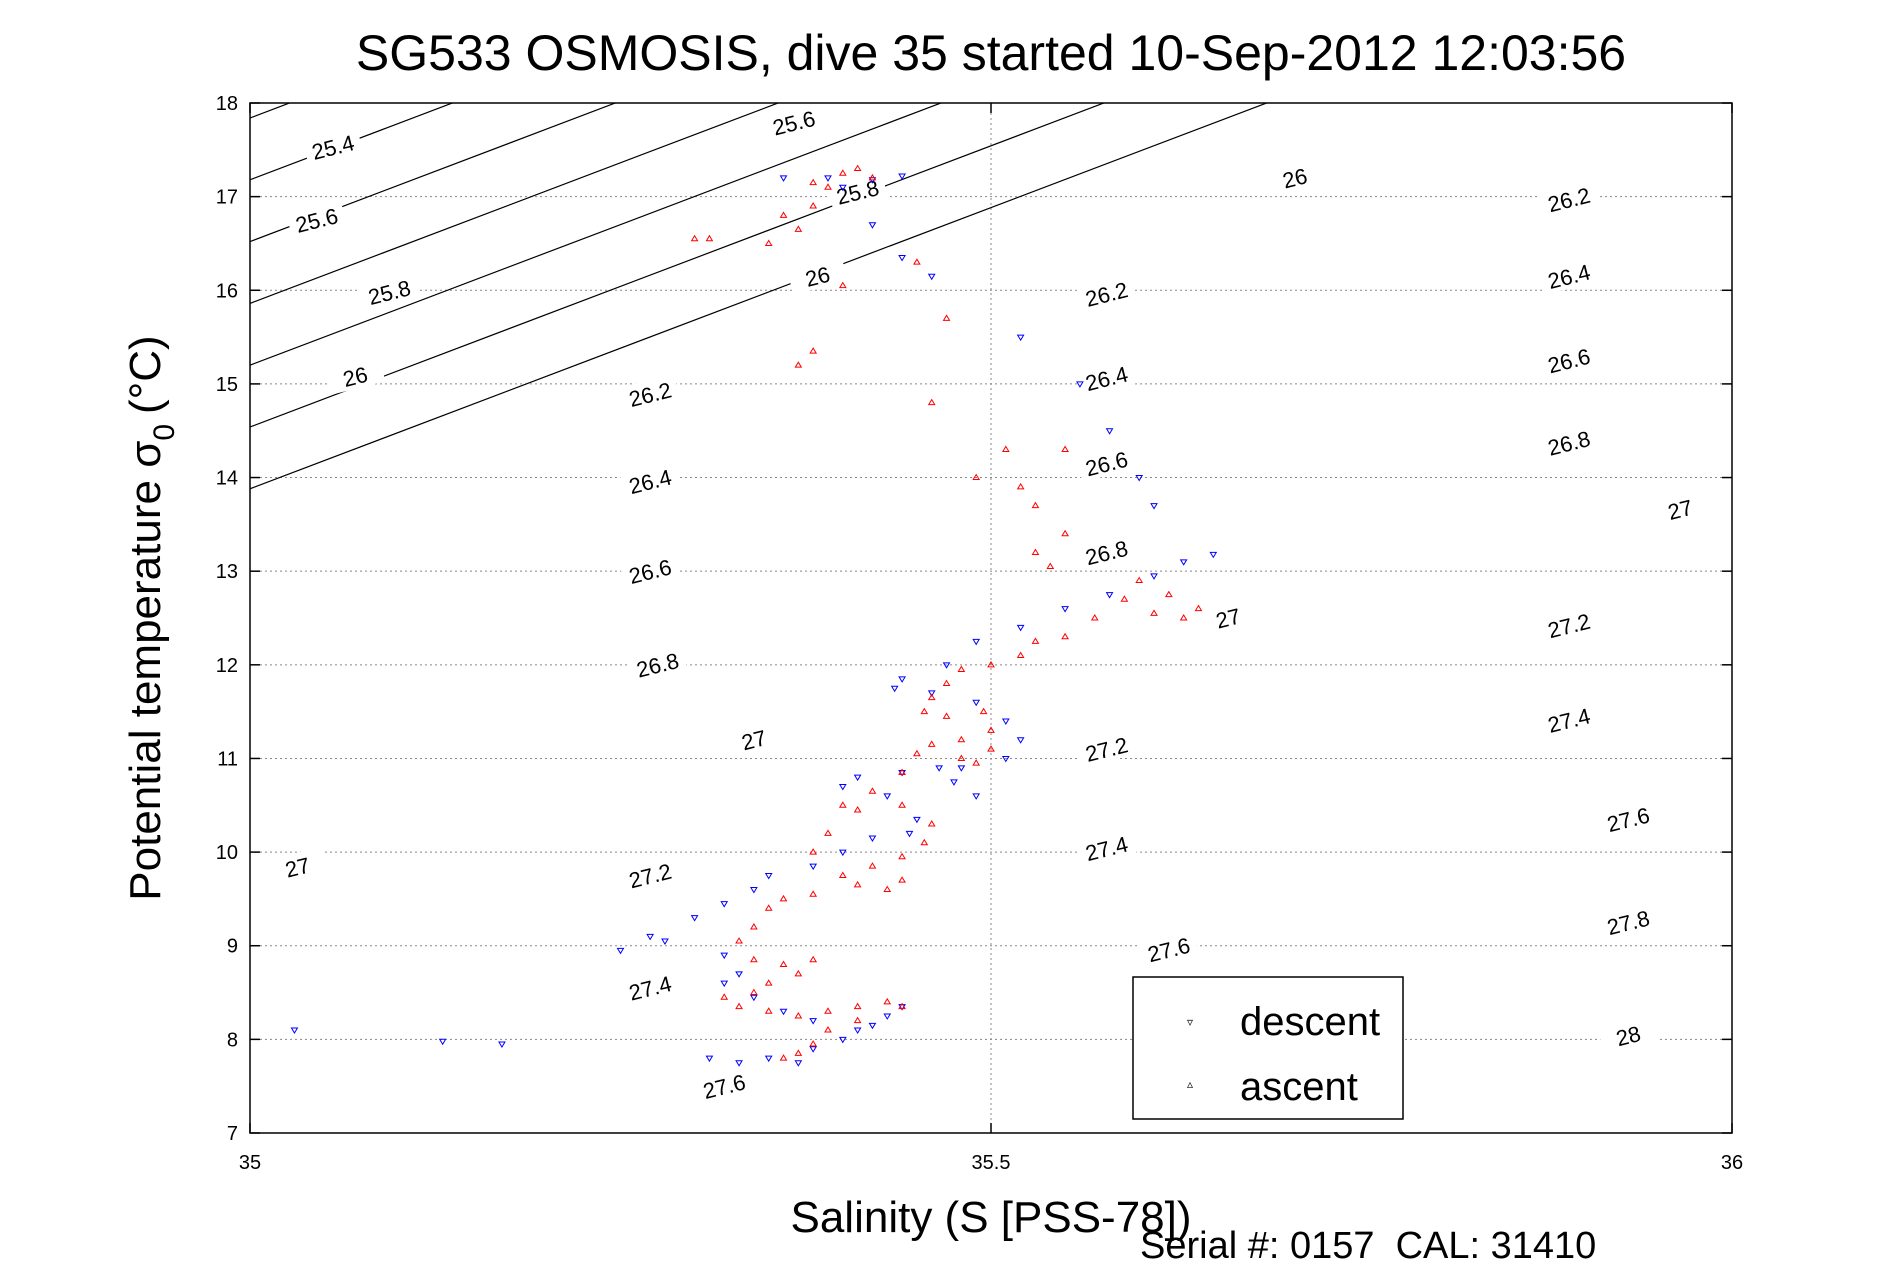  What do you see at coordinates (227, 385) in the screenshot?
I see `y-tick-label: 15` at bounding box center [227, 385].